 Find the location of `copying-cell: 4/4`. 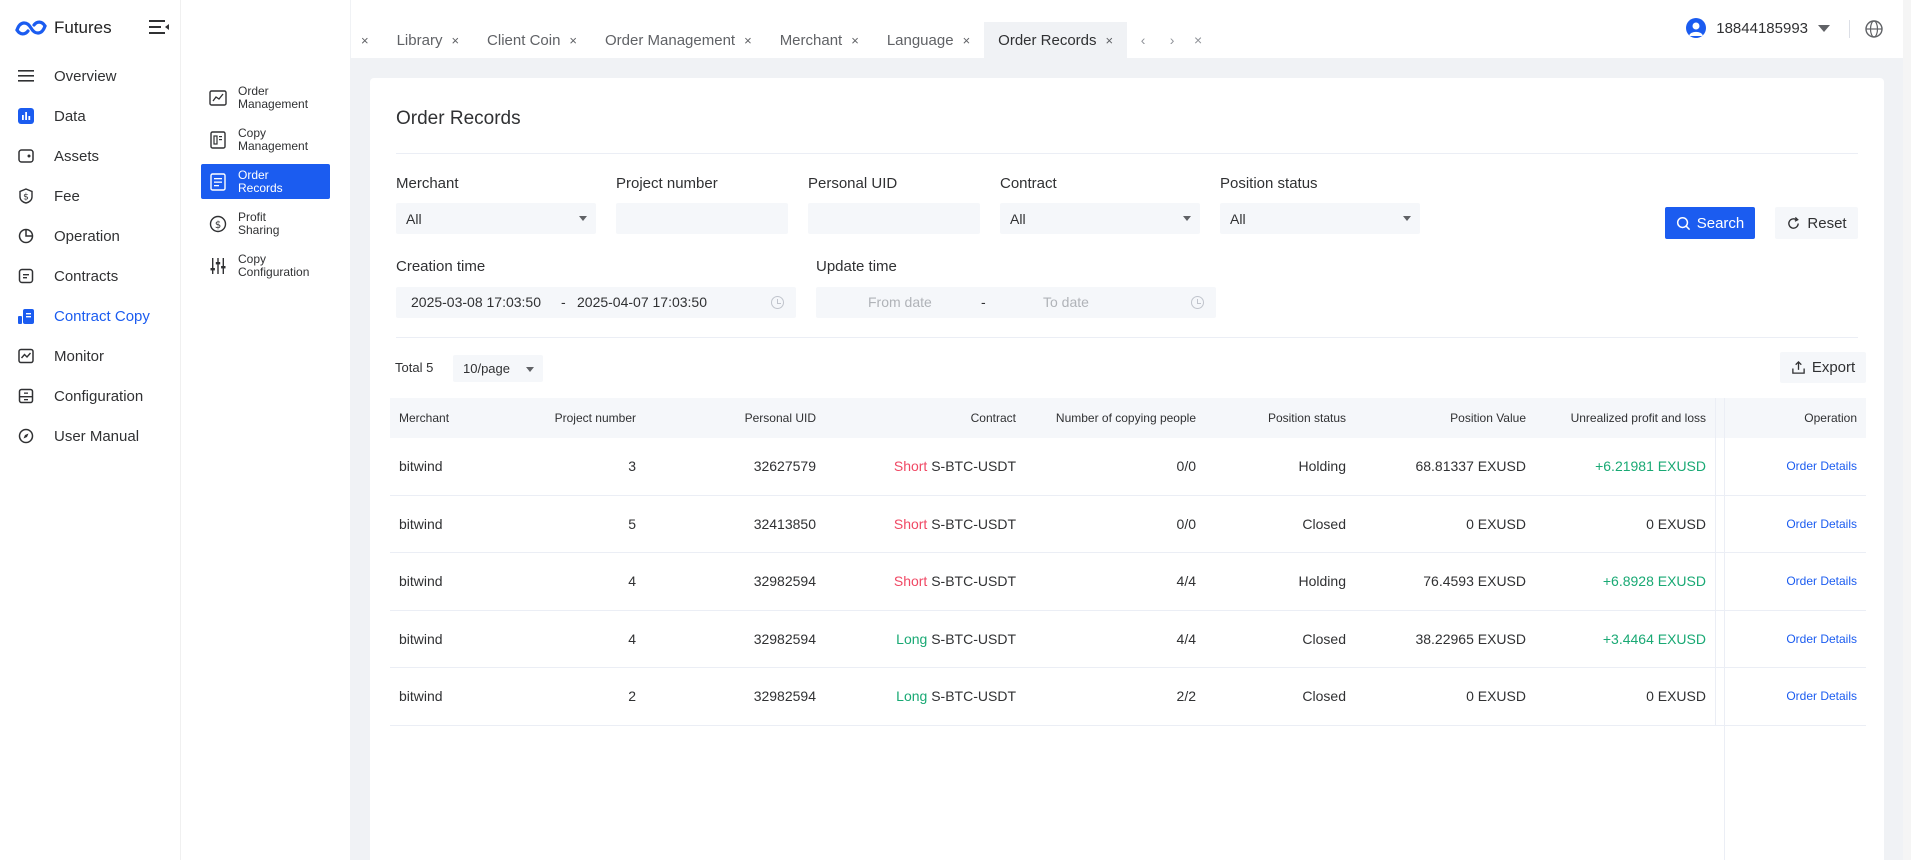

copying-cell: 4/4 is located at coordinates (1186, 581).